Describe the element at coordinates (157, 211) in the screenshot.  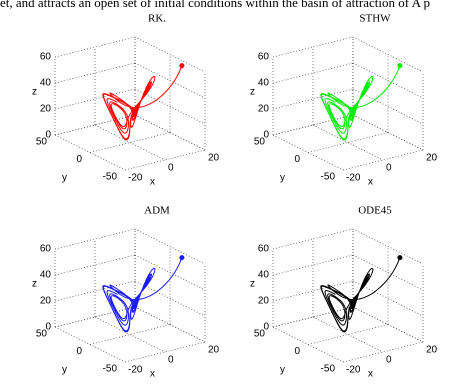
I see `panel-title: ADM` at that location.